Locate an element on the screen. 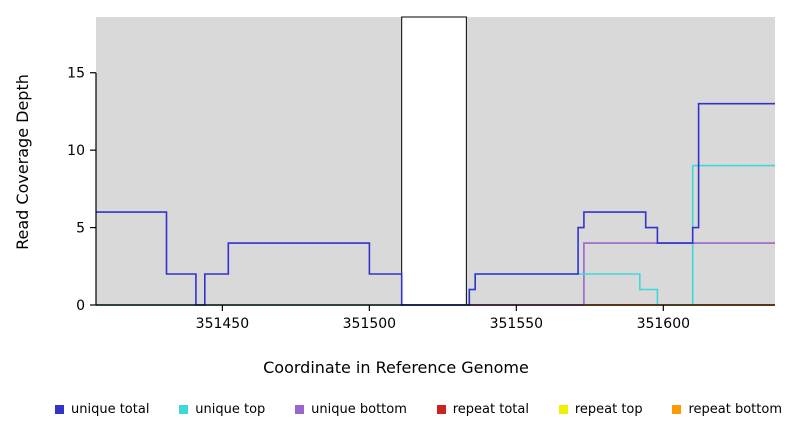  legend-item-repeat-total: repeat total is located at coordinates (482, 409).